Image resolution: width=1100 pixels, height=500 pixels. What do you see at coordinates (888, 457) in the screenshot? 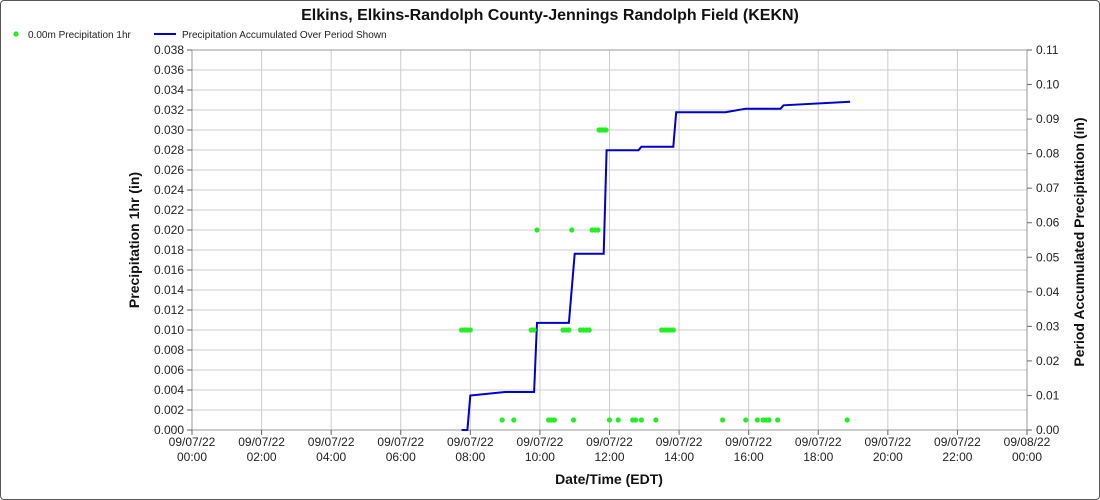
I see `x-tick-time-label: 20:00` at bounding box center [888, 457].